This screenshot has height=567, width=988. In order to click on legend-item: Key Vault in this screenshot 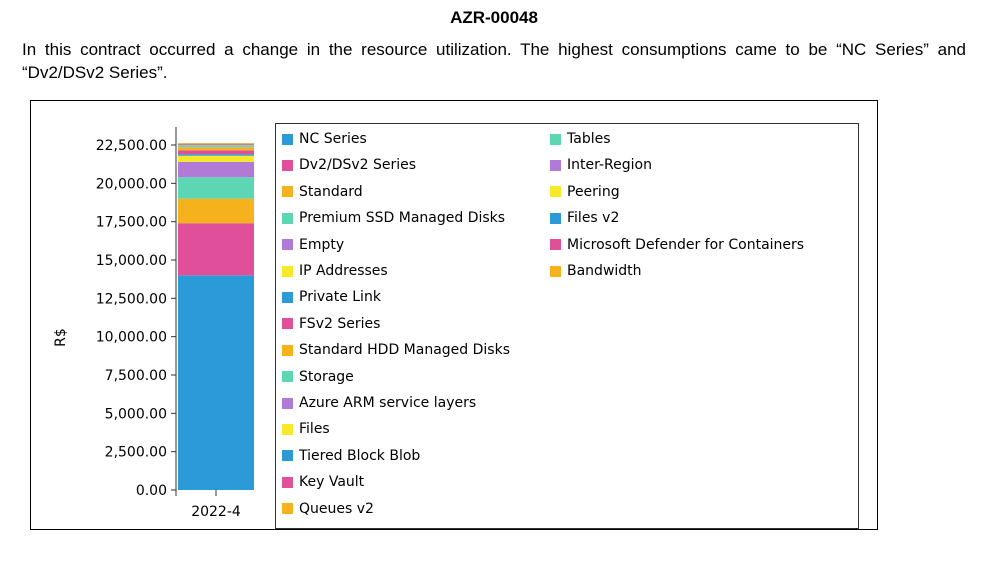, I will do `click(323, 482)`.